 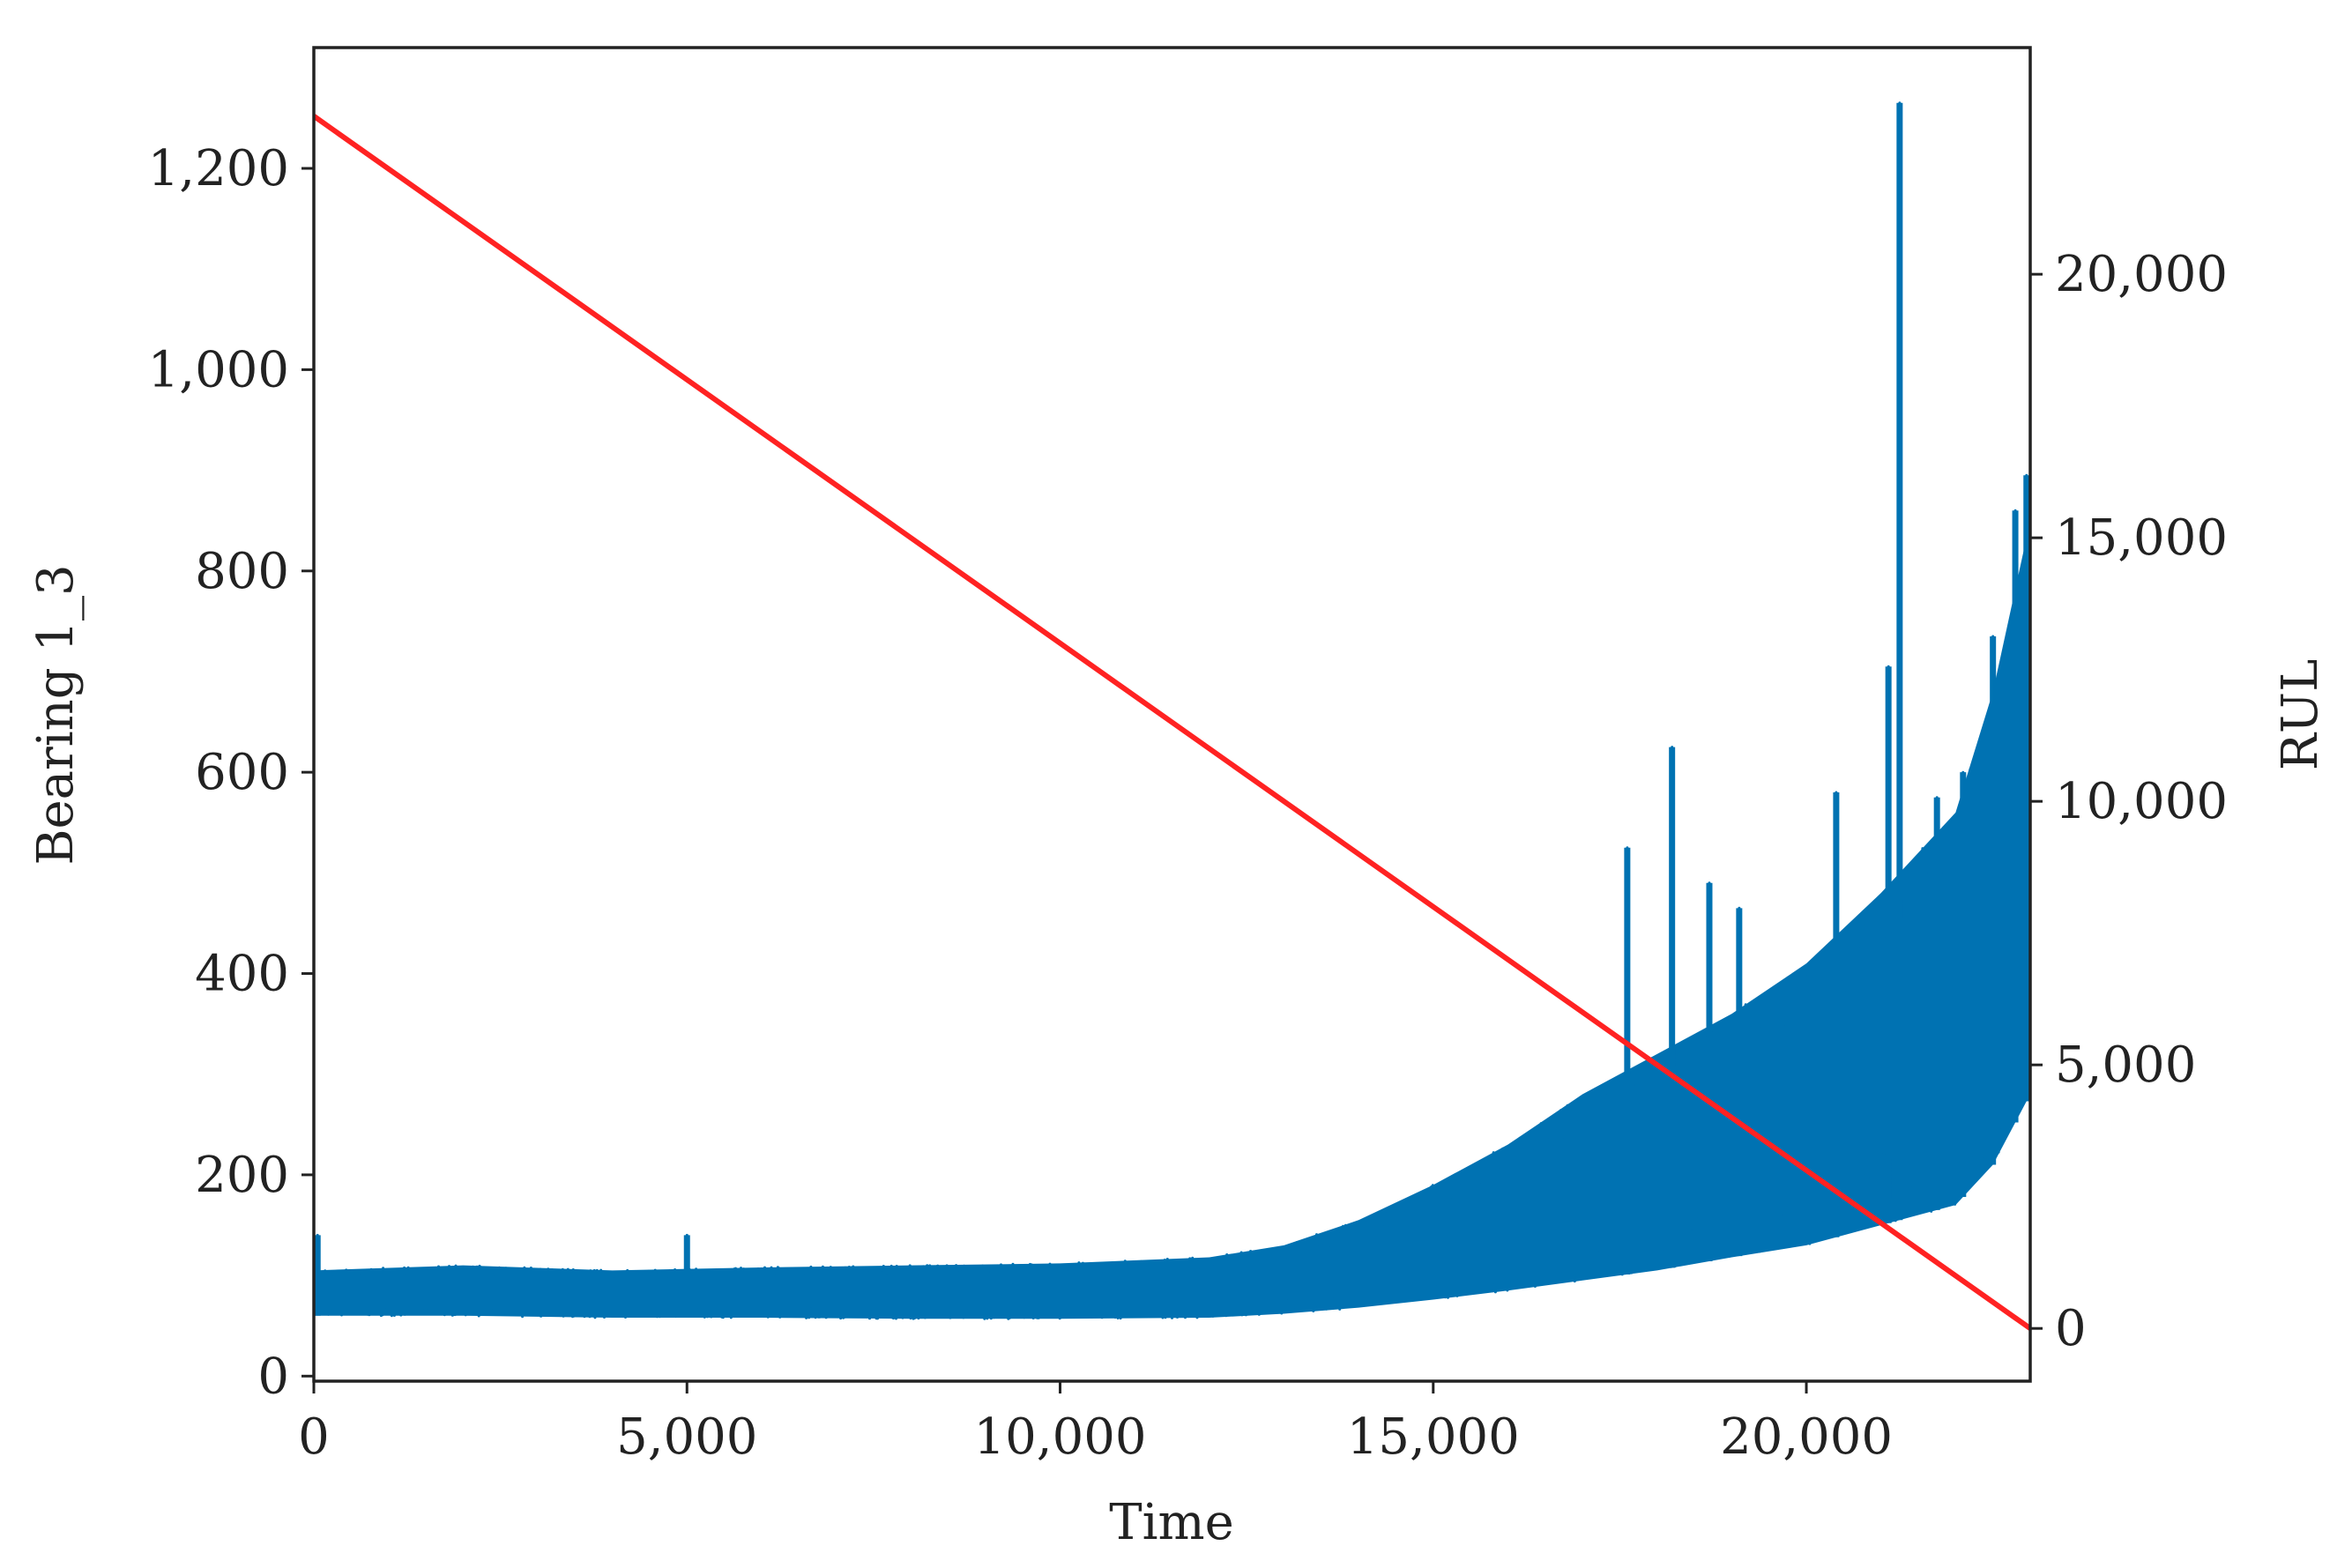 I want to click on x-tick-label: 20,000, so click(x=1807, y=1437).